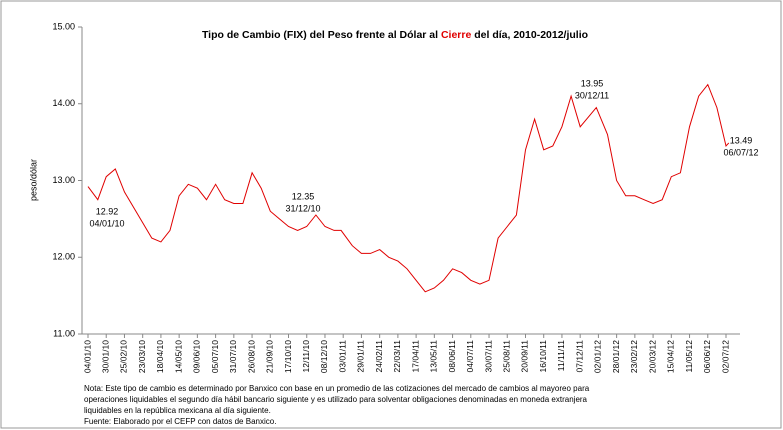 The image size is (783, 430). I want to click on x-tick-label: 16/10/11, so click(543, 356).